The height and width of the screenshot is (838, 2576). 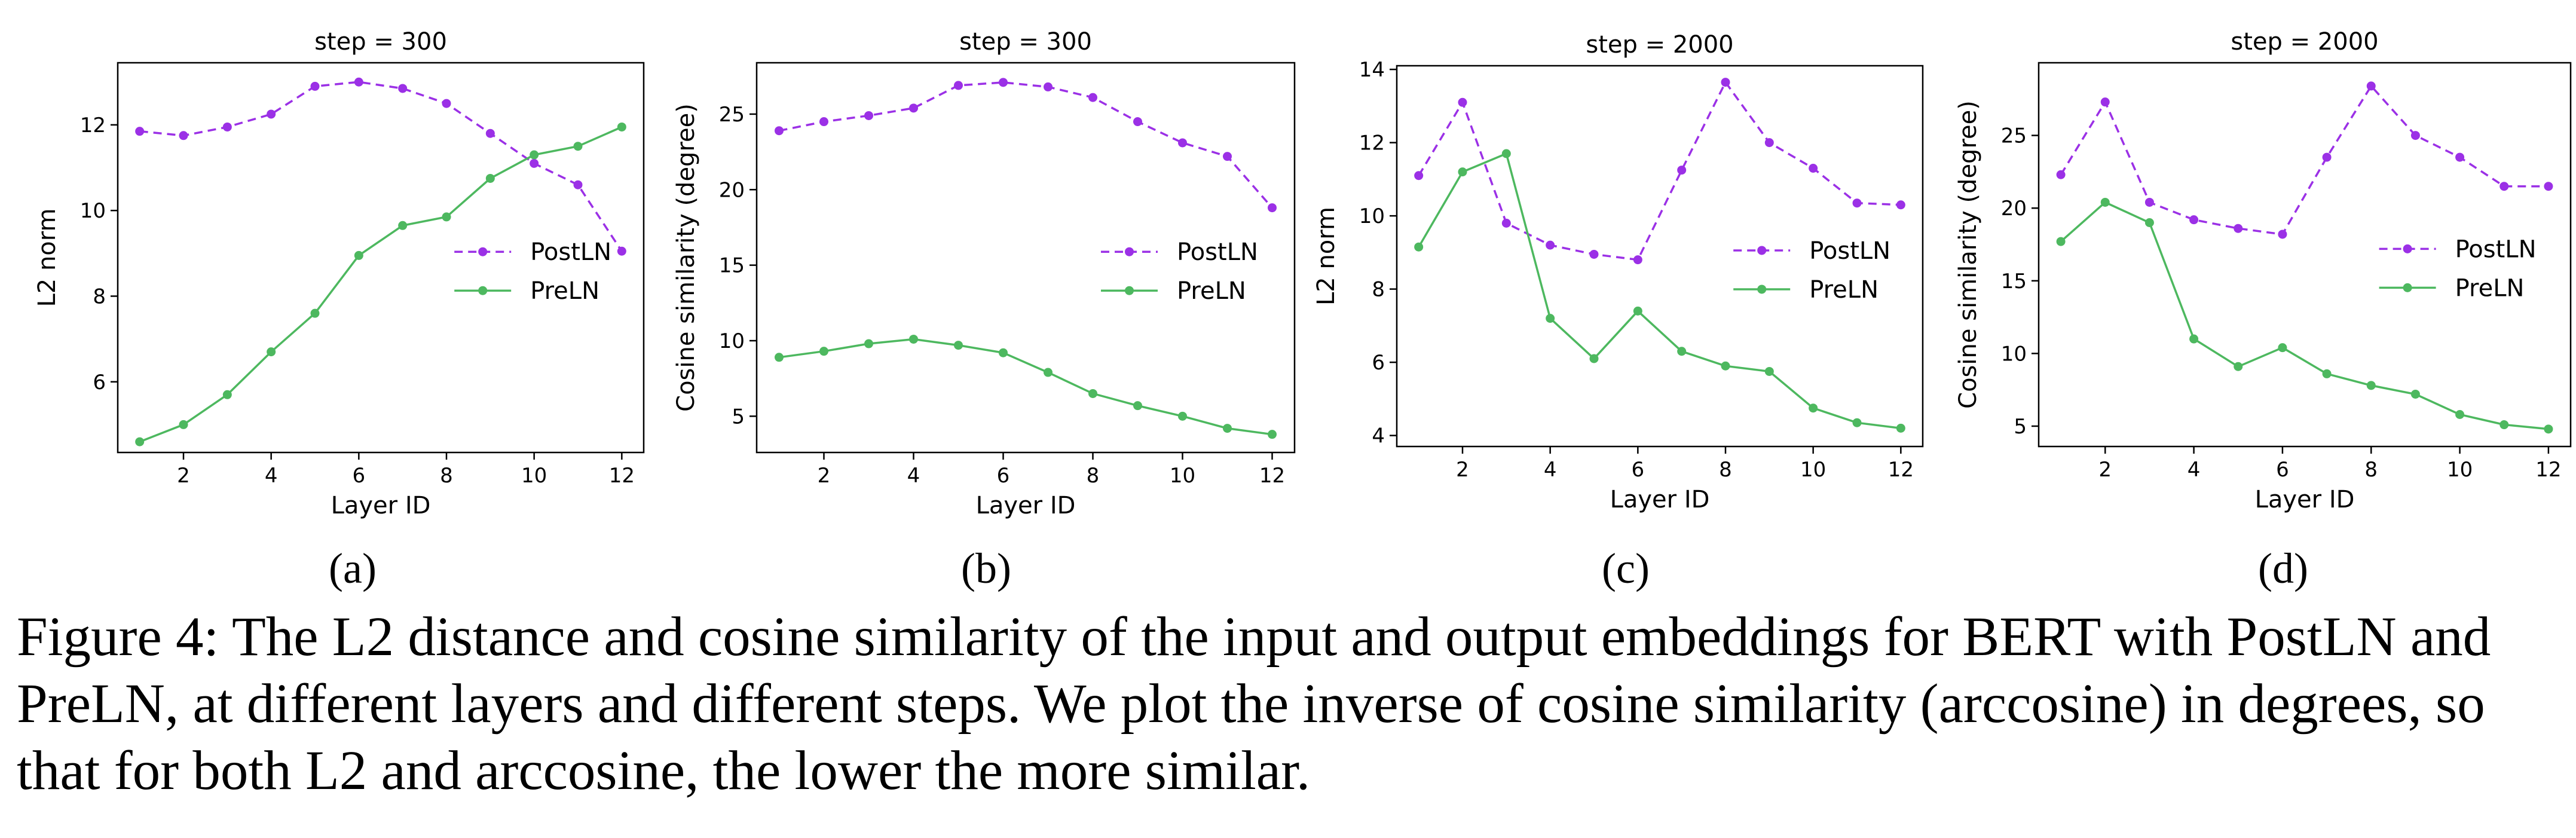 I want to click on panel-title: step = 300, so click(x=380, y=42).